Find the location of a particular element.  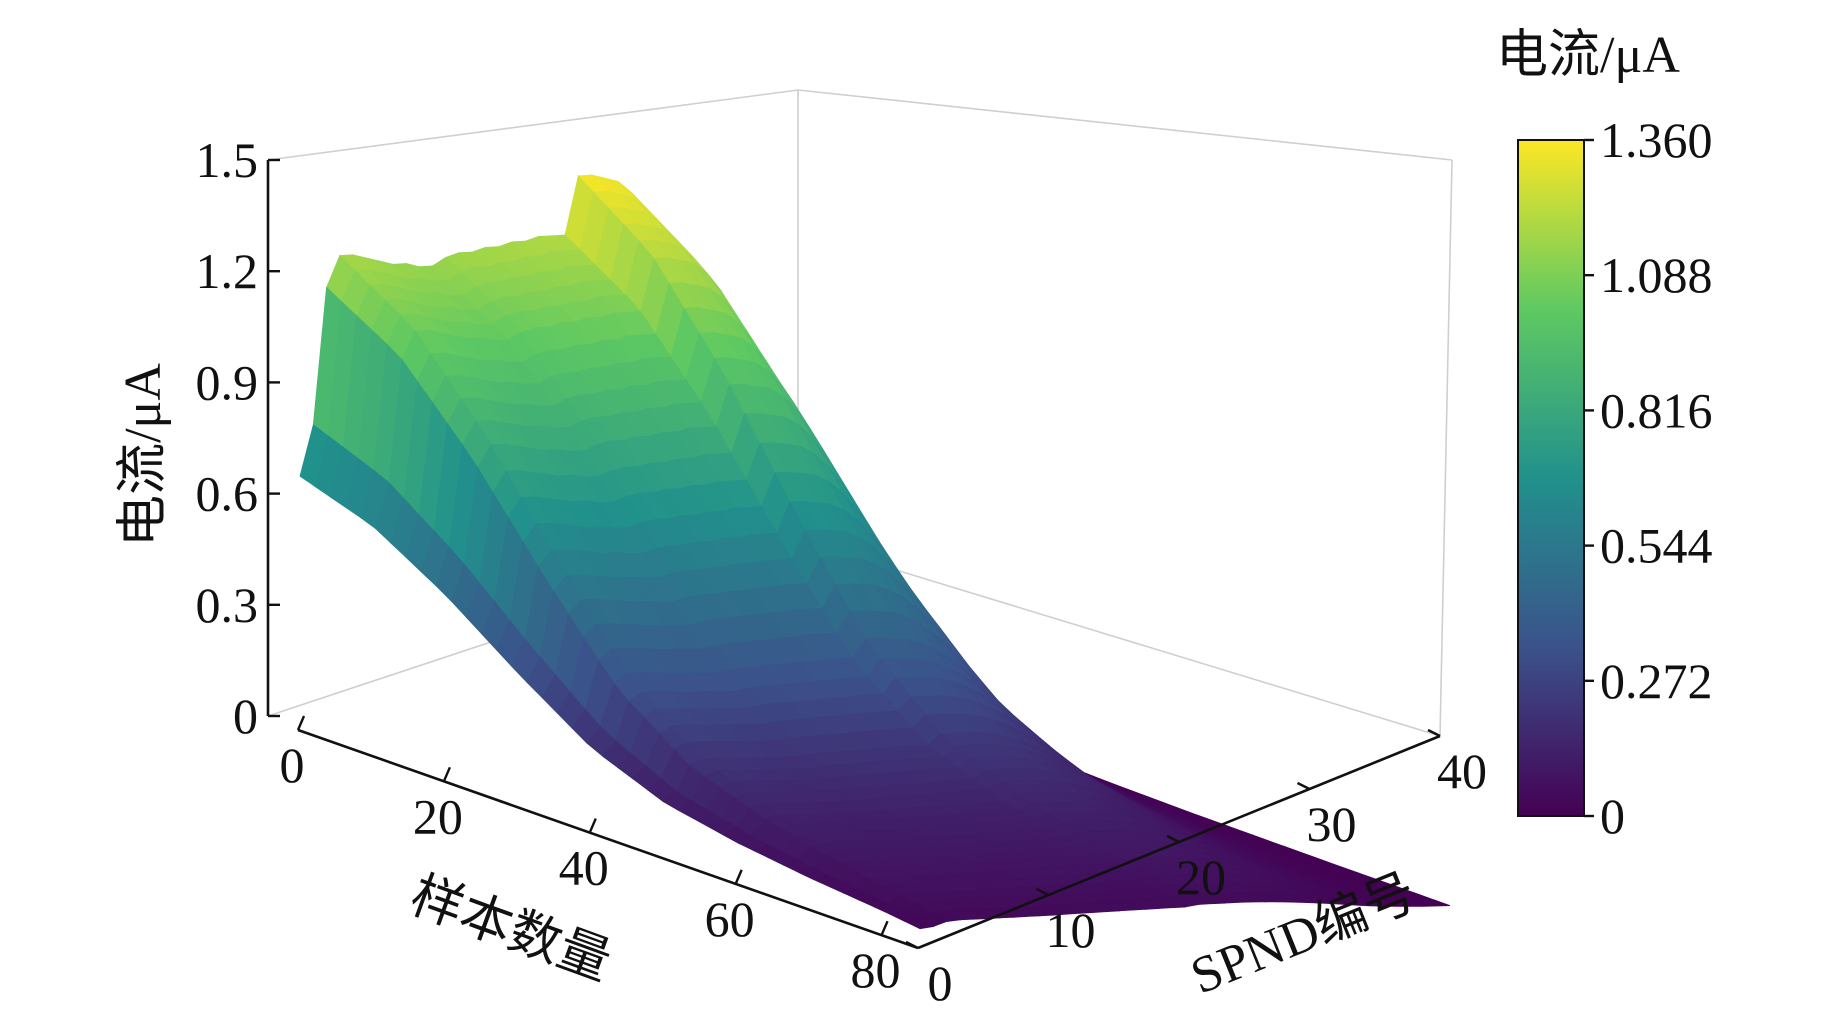

x-tick-label: 60 is located at coordinates (730, 919).